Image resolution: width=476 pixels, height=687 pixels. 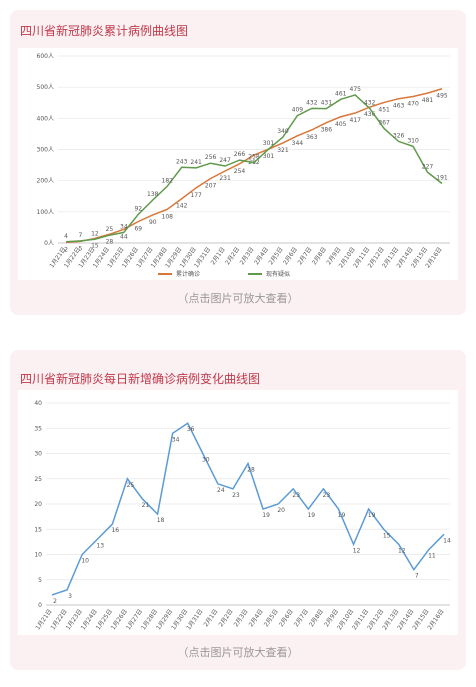 What do you see at coordinates (55, 601) in the screenshot?
I see `data-label: 2` at bounding box center [55, 601].